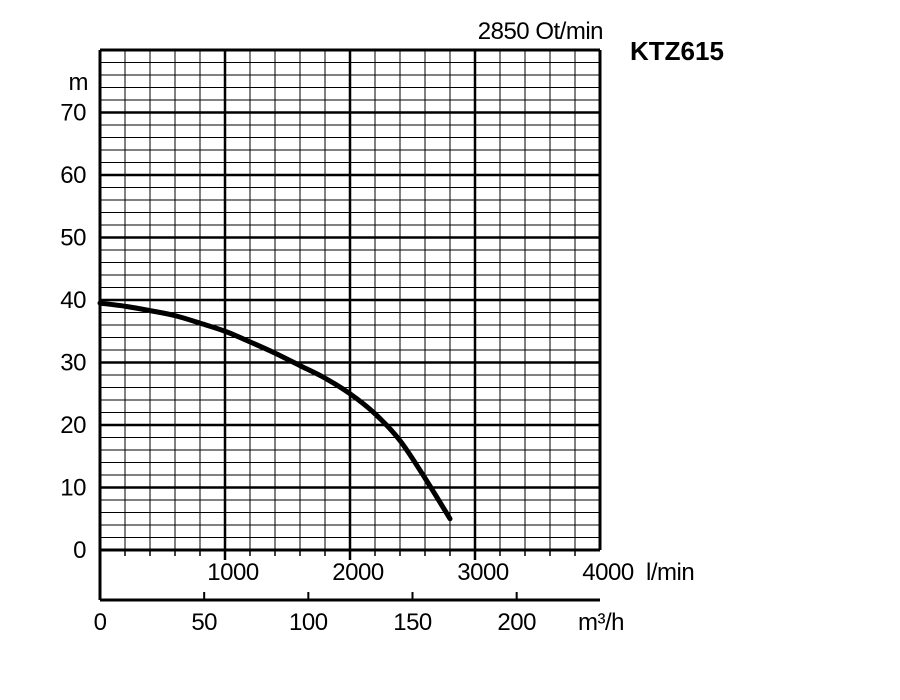 This screenshot has width=900, height=700. What do you see at coordinates (420, 572) in the screenshot?
I see `x-primary-tick-labels: 1000 2000 3000 4000` at bounding box center [420, 572].